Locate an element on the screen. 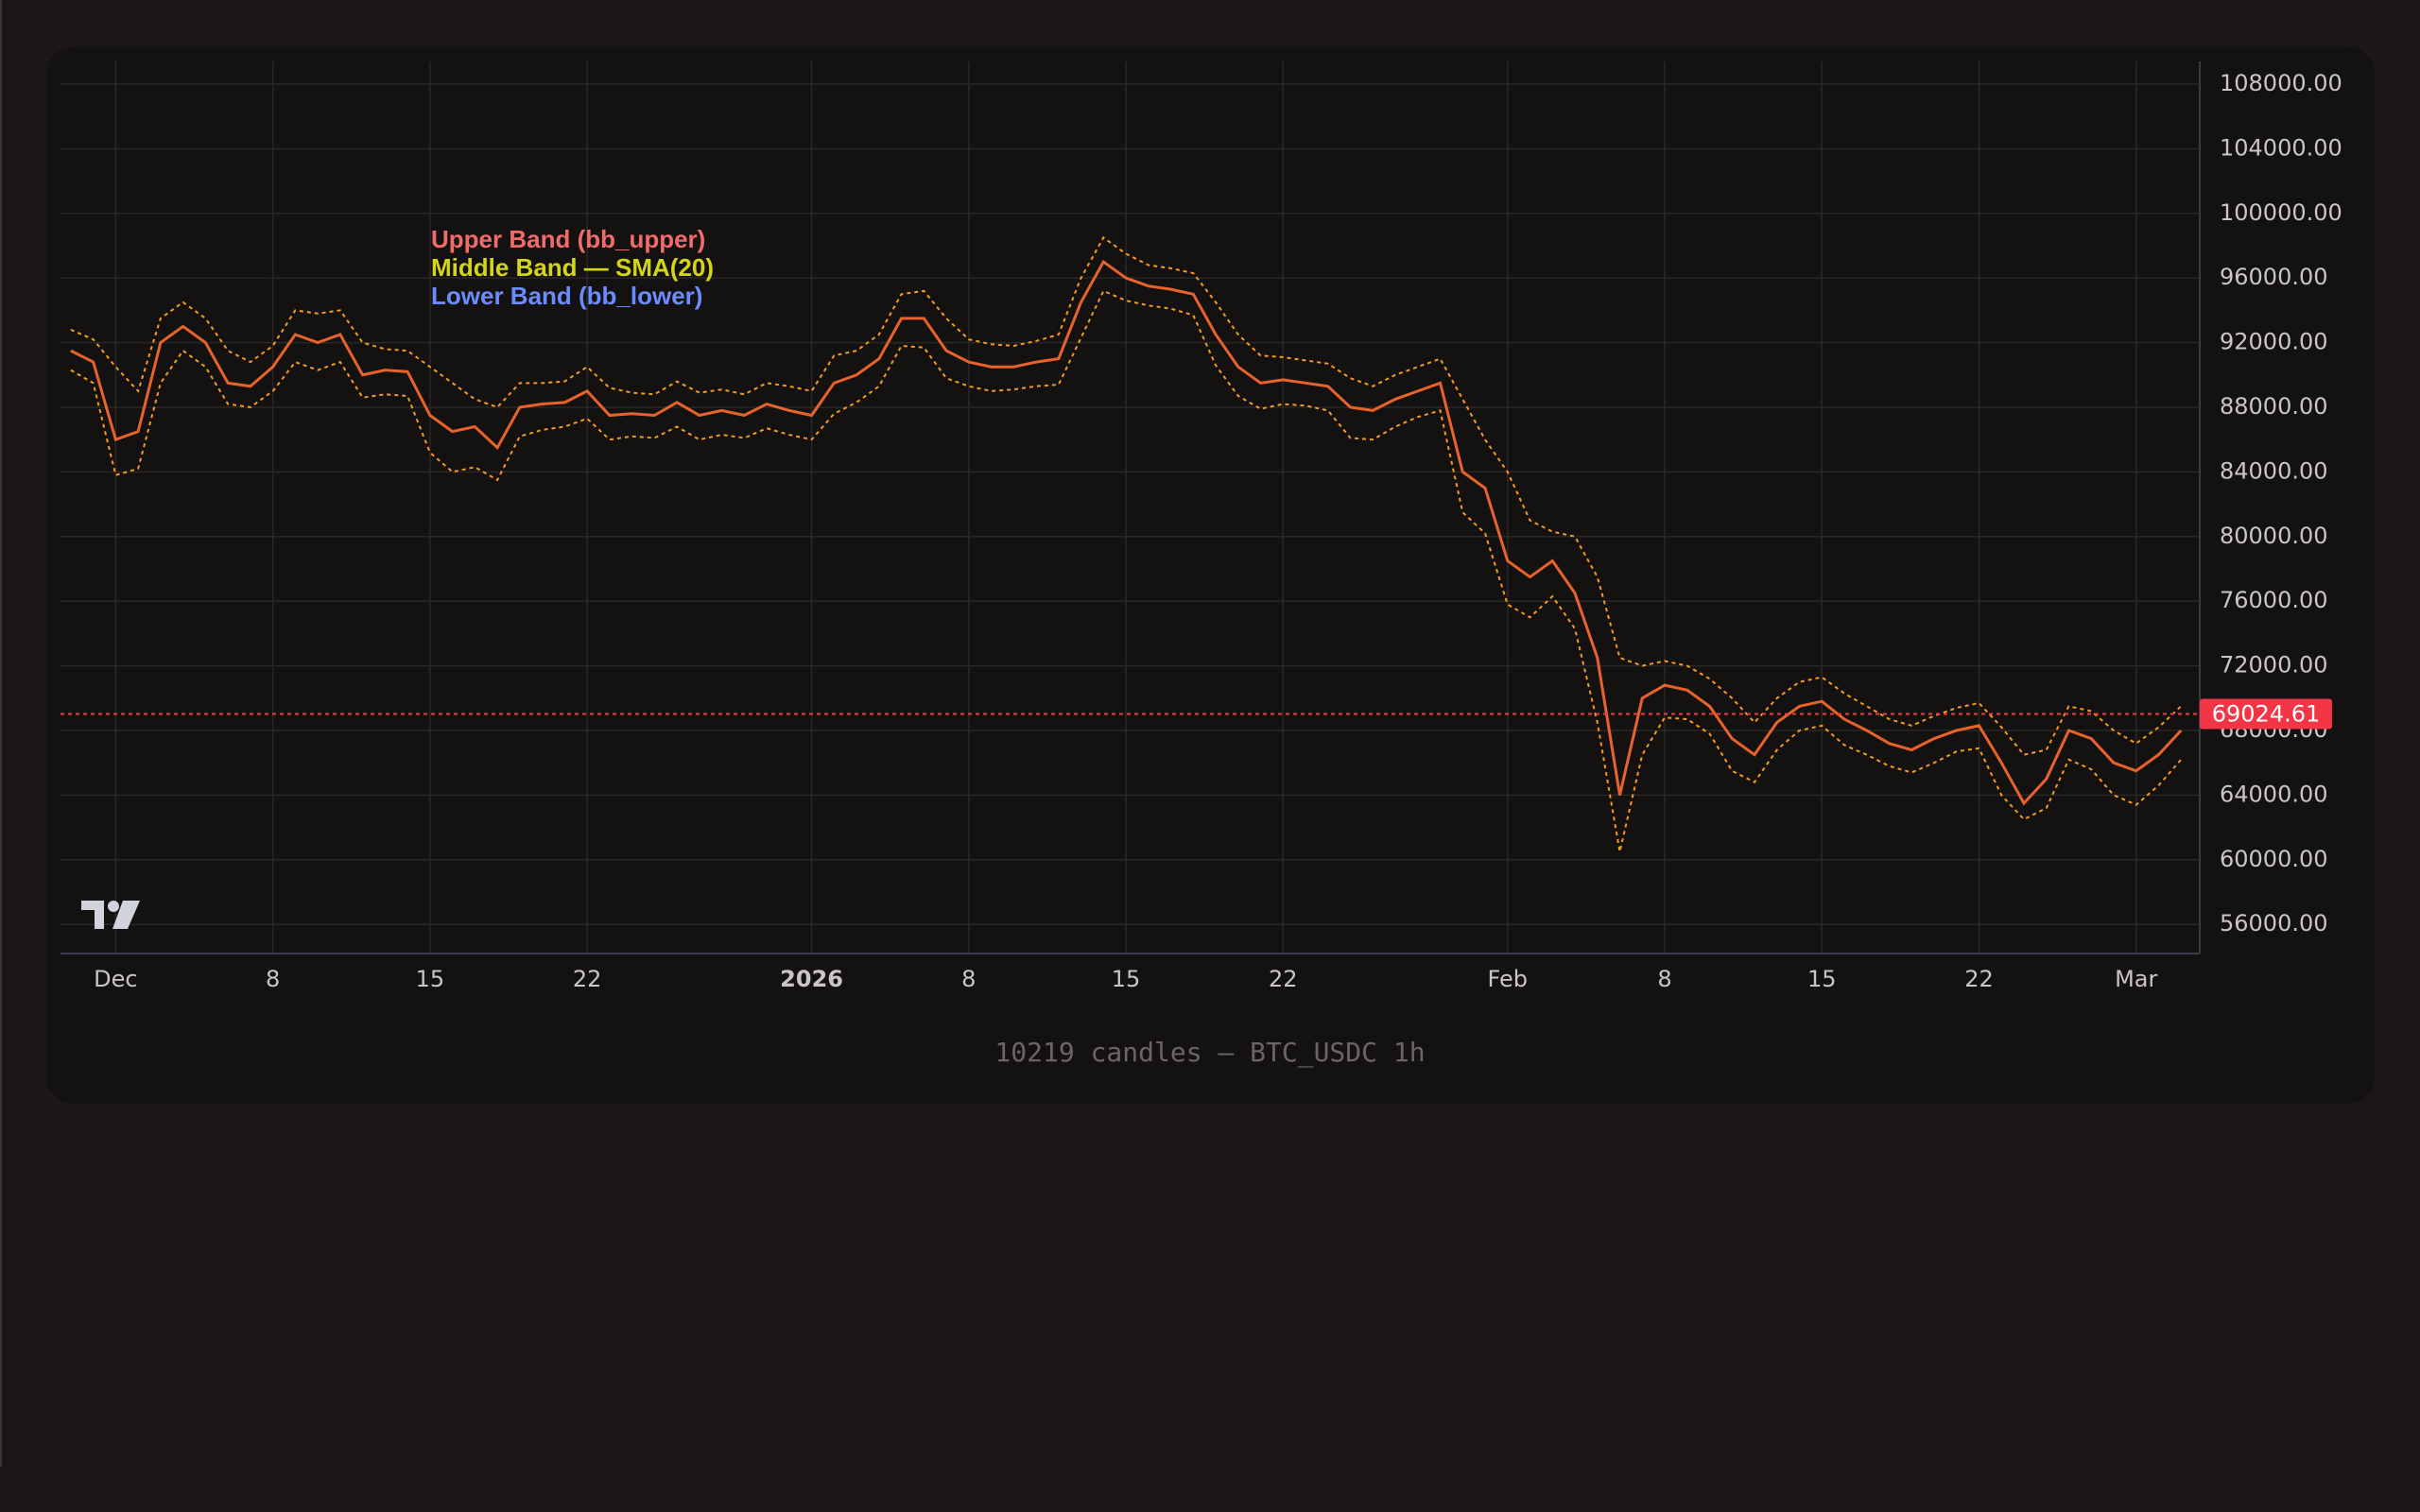 The height and width of the screenshot is (1512, 2420). y-tick-label: 96000.00 is located at coordinates (2274, 277).